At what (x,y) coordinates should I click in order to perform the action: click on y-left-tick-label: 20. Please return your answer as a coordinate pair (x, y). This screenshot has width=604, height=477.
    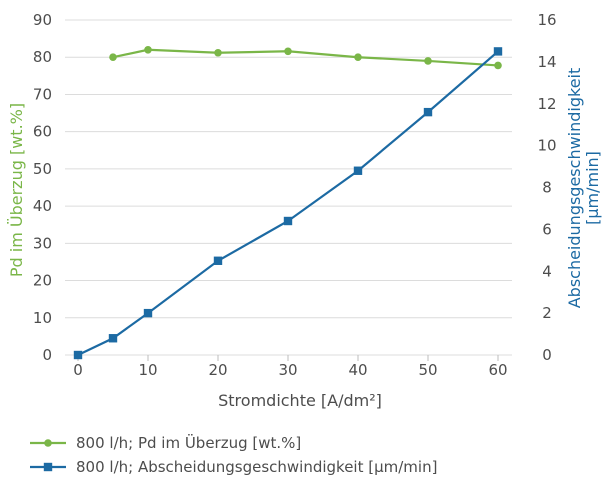
    Looking at the image, I should click on (42, 281).